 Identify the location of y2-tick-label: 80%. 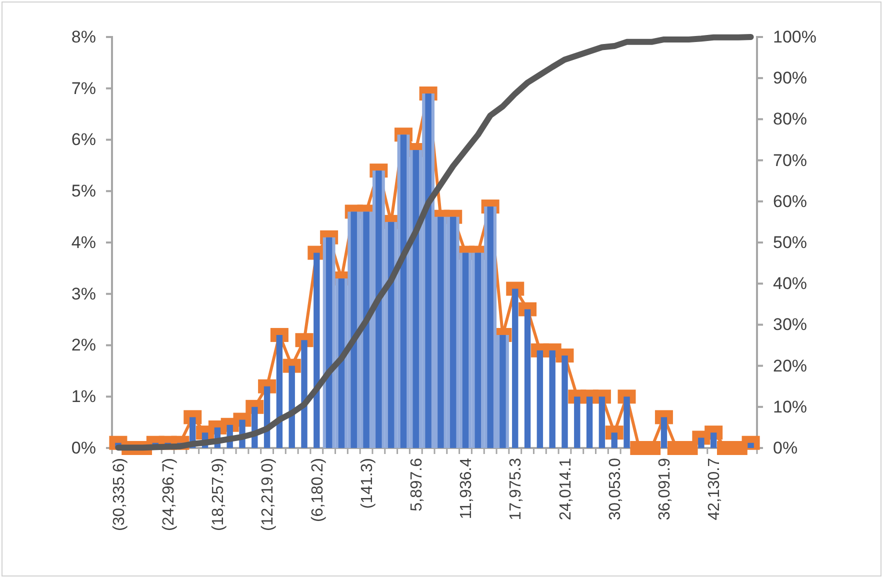
(790, 119).